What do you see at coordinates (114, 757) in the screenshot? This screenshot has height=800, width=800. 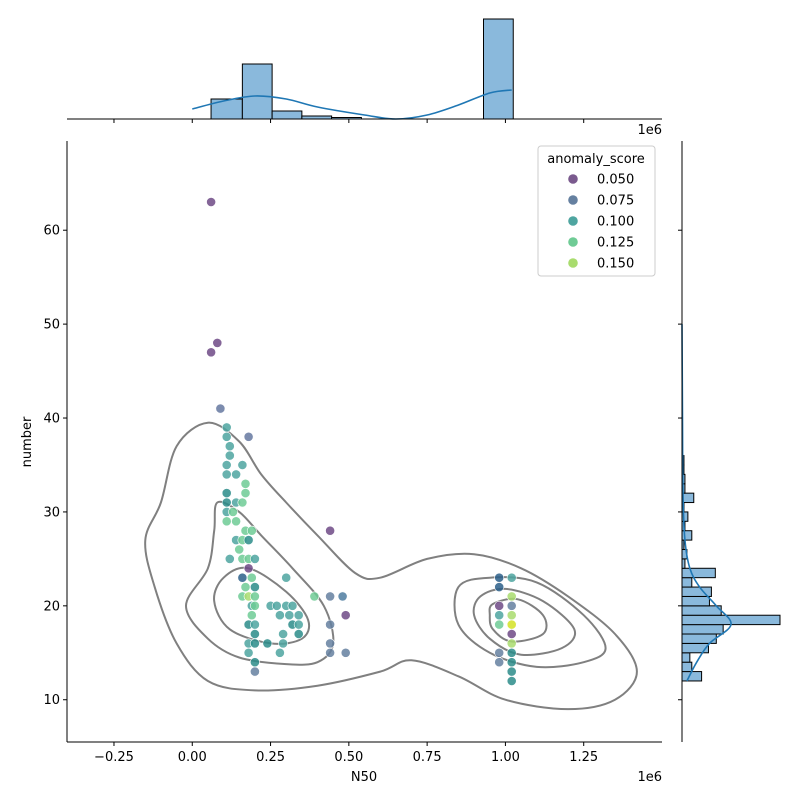 I see `x-tick-label: −0.25` at bounding box center [114, 757].